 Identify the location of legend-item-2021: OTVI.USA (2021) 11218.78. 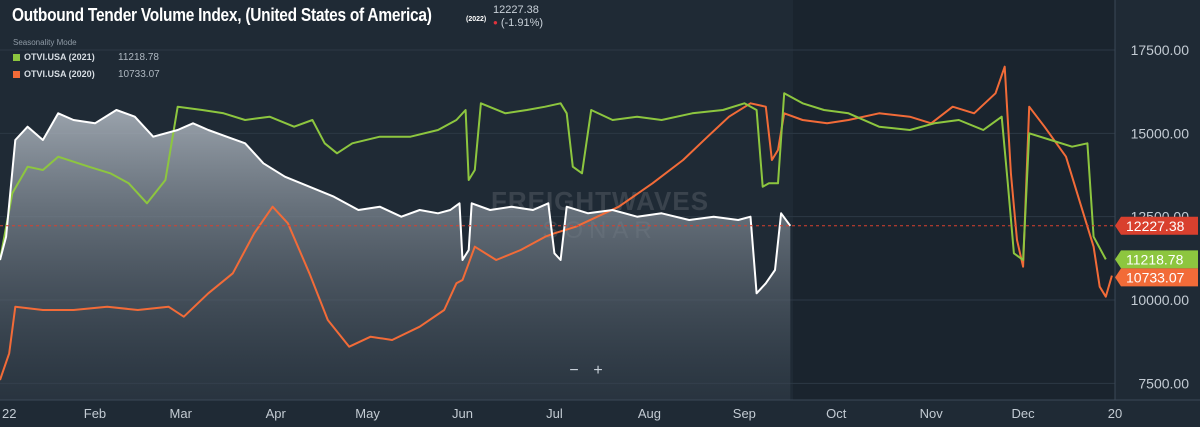
(86, 57).